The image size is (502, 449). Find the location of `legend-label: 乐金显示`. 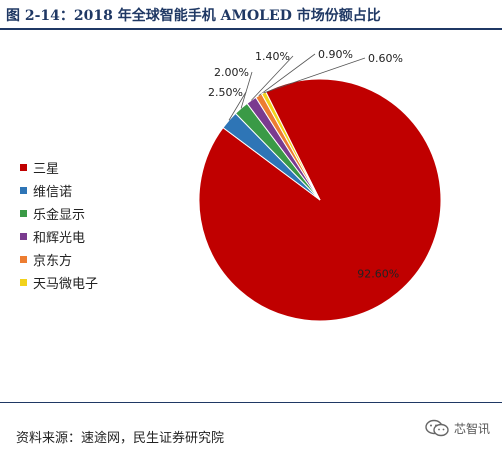

legend-label: 乐金显示 is located at coordinates (59, 215).